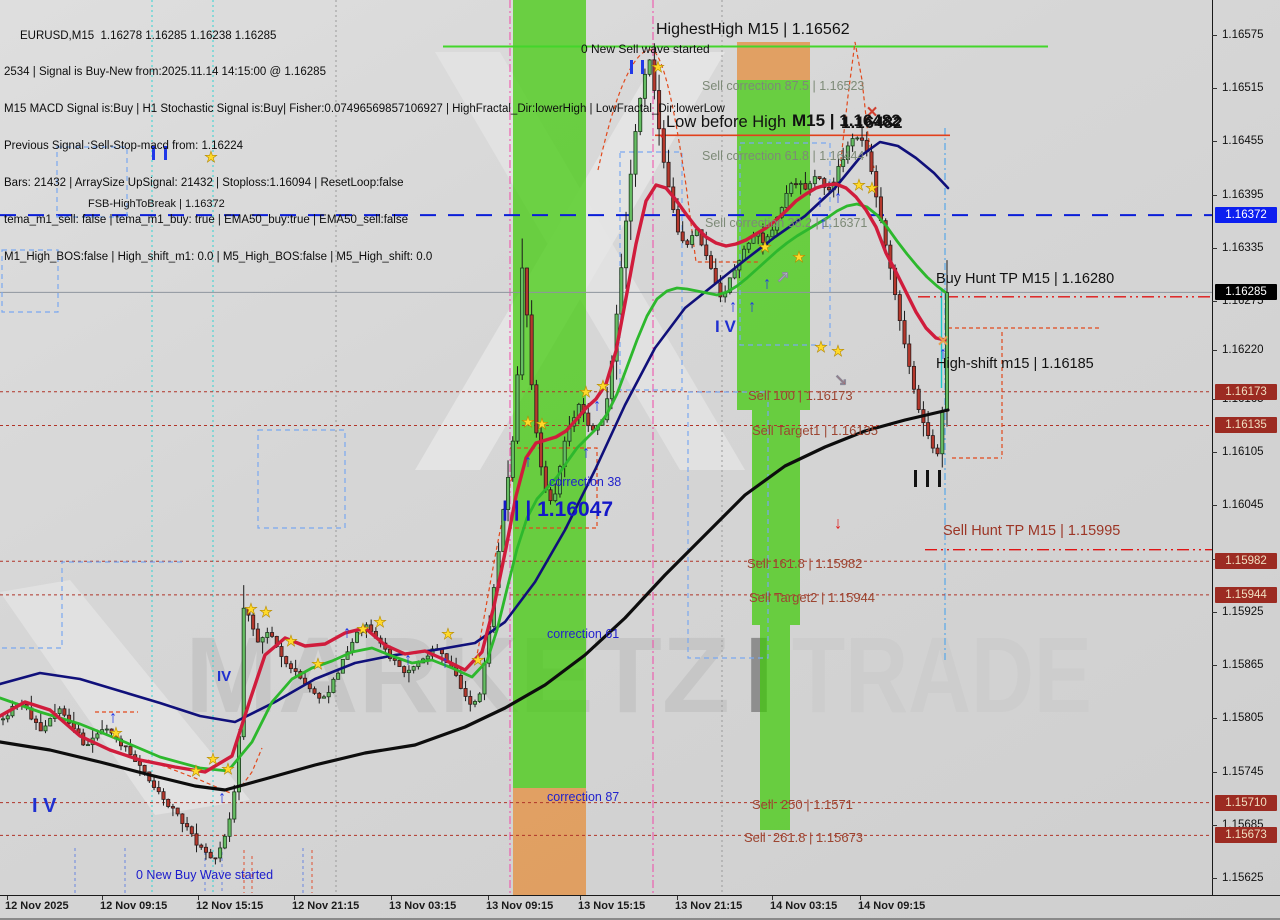 The image size is (1280, 920). What do you see at coordinates (709, 906) in the screenshot?
I see `time-tick-label: 13 Nov 21:15` at bounding box center [709, 906].